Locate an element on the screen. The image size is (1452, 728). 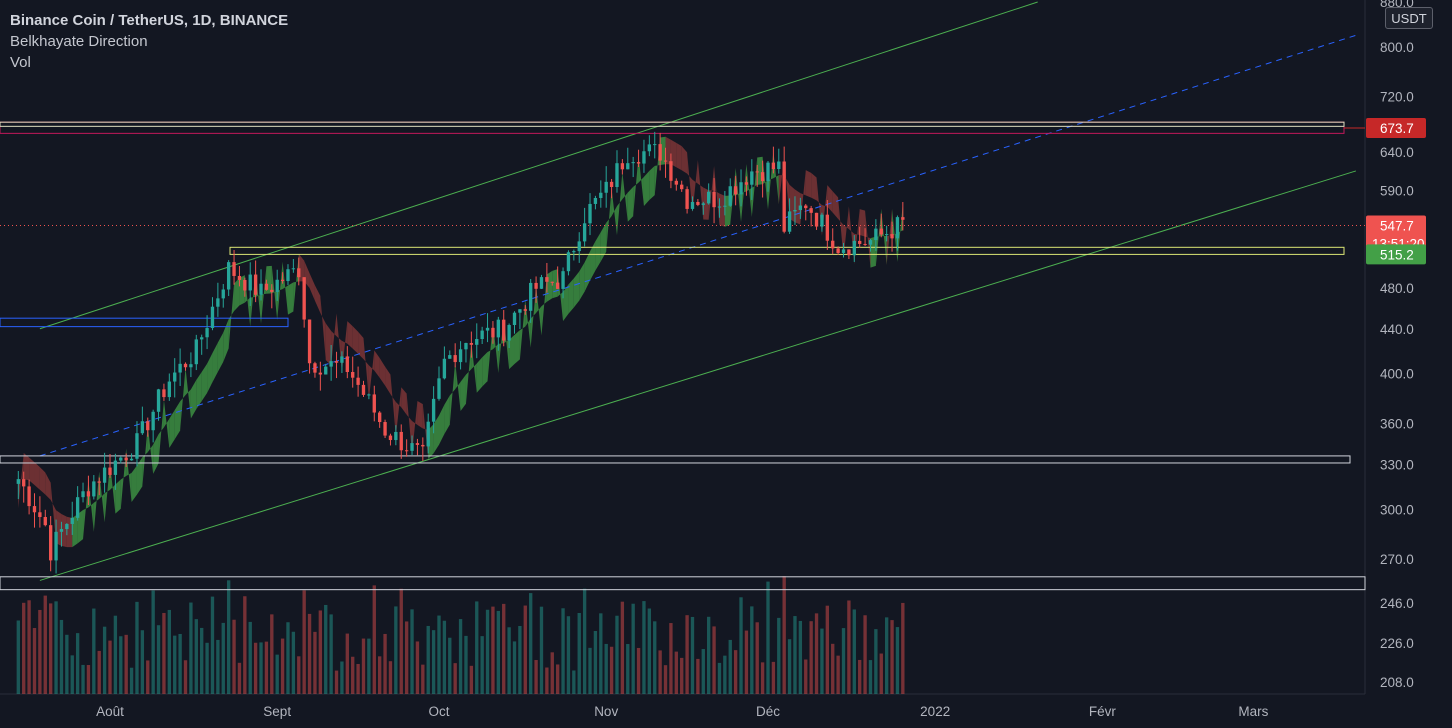
price-tick-label: 208.0 is located at coordinates (1397, 682).